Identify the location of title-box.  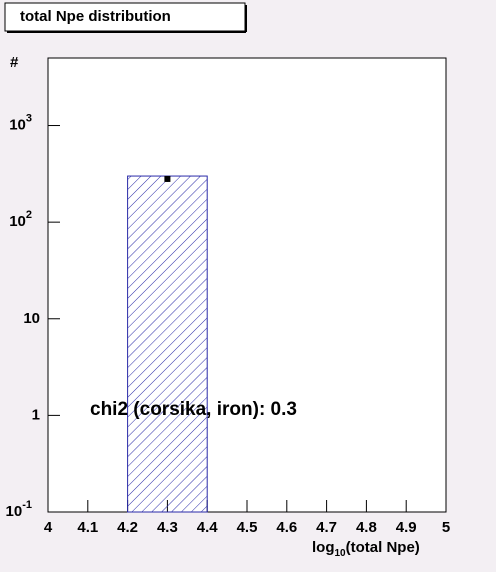
(125, 17).